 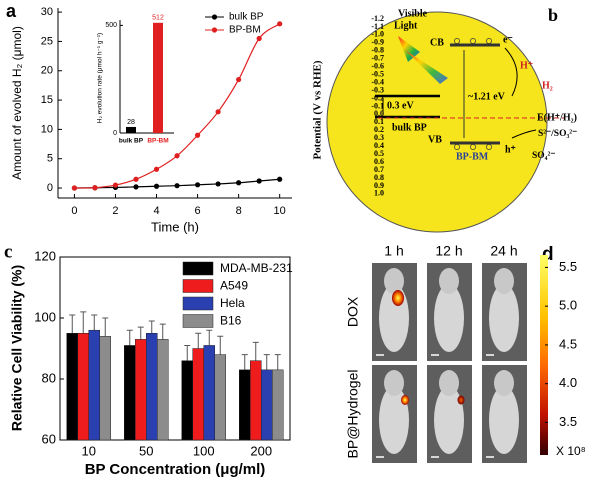 I want to click on axis-tick-label: 0.8, so click(x=379, y=177).